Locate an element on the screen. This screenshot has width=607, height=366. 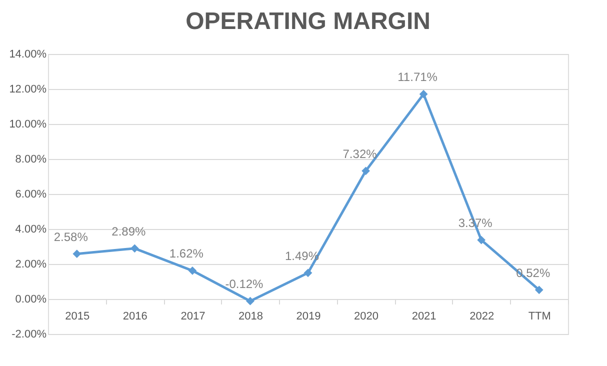
y-tick-label: 8.00% is located at coordinates (31, 160).